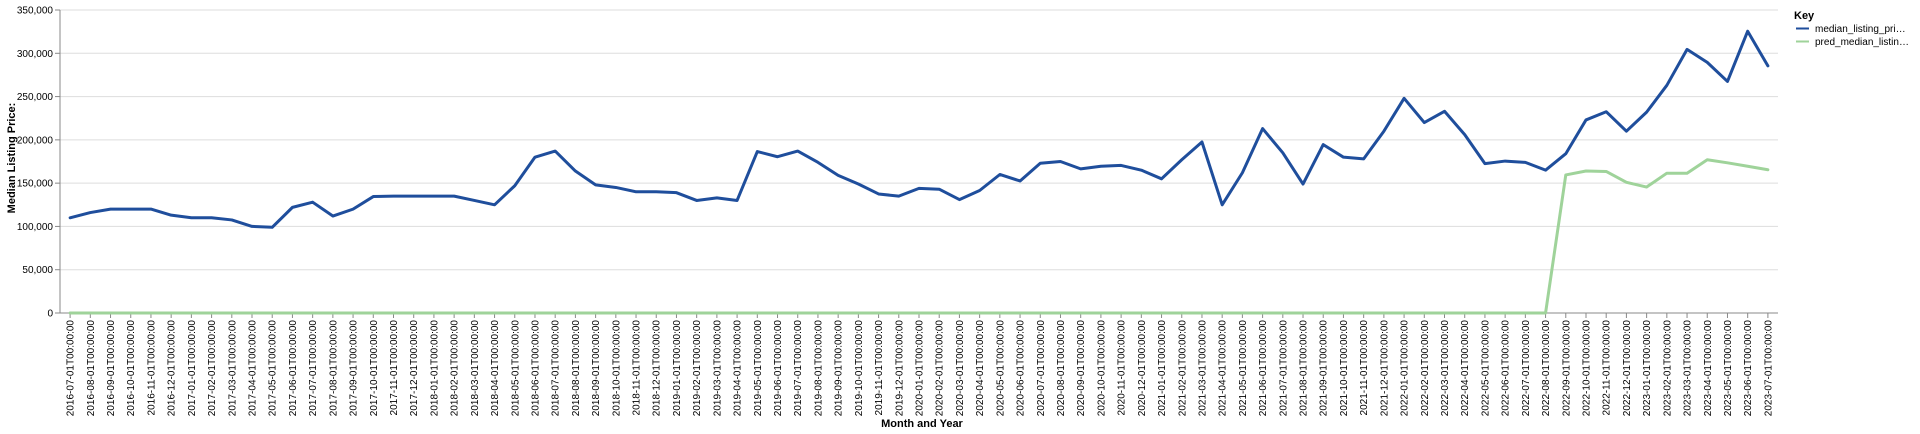  Describe the element at coordinates (899, 368) in the screenshot. I see `x-tick-label: 2019-12-01T00:00:00` at that location.